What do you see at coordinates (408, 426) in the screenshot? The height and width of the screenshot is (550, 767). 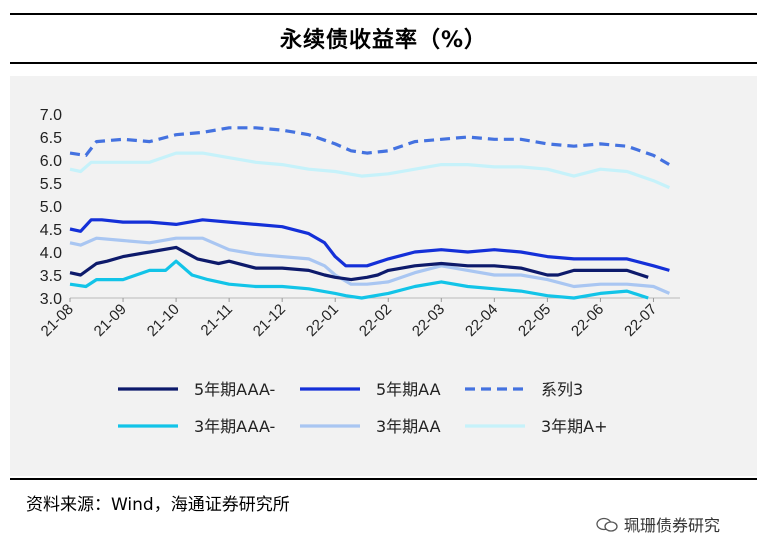 I see `legend-label: 3年期AA` at bounding box center [408, 426].